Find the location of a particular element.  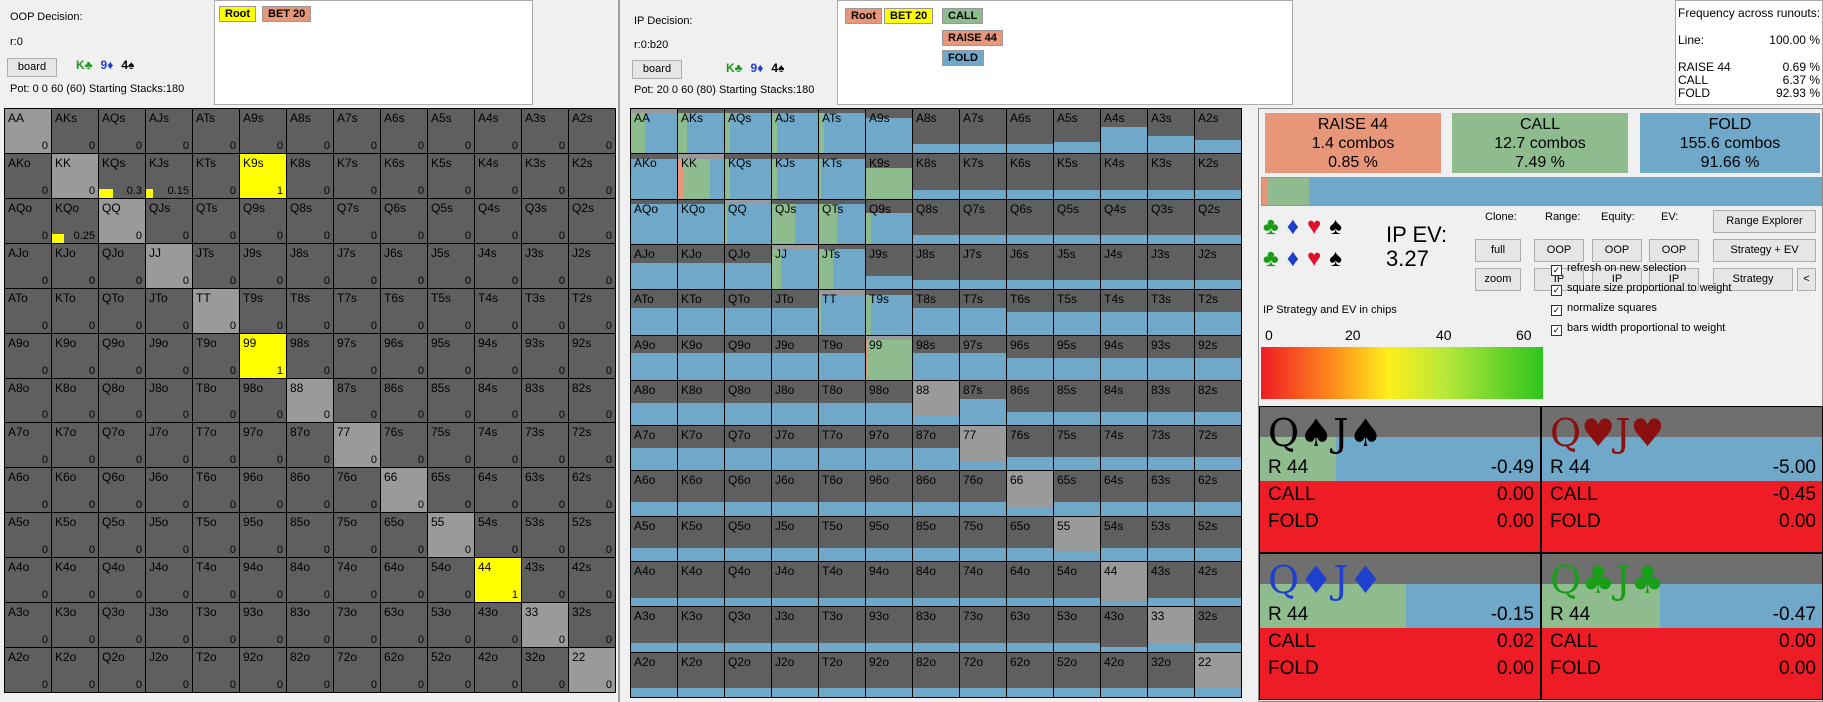

hand-cell: K2o is located at coordinates (701, 674).